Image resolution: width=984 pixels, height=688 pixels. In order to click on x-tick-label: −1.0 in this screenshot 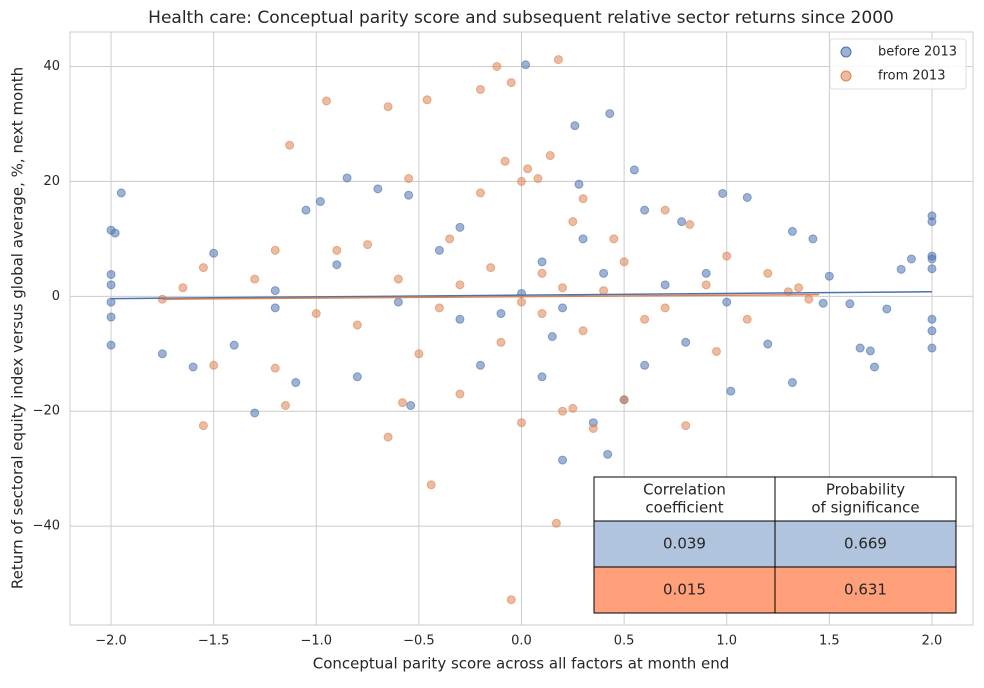, I will do `click(316, 641)`.